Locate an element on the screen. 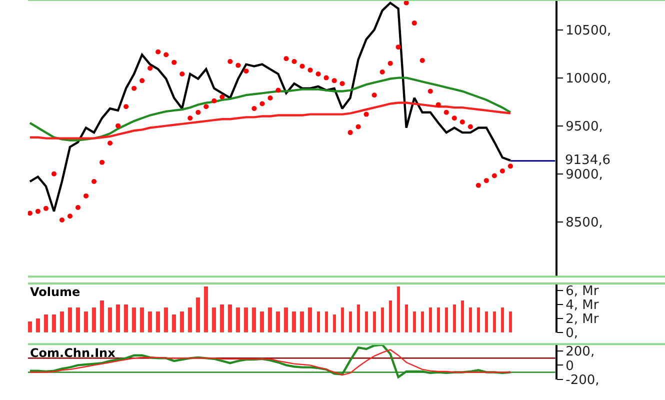  y-tick-label: 10500, is located at coordinates (589, 30).